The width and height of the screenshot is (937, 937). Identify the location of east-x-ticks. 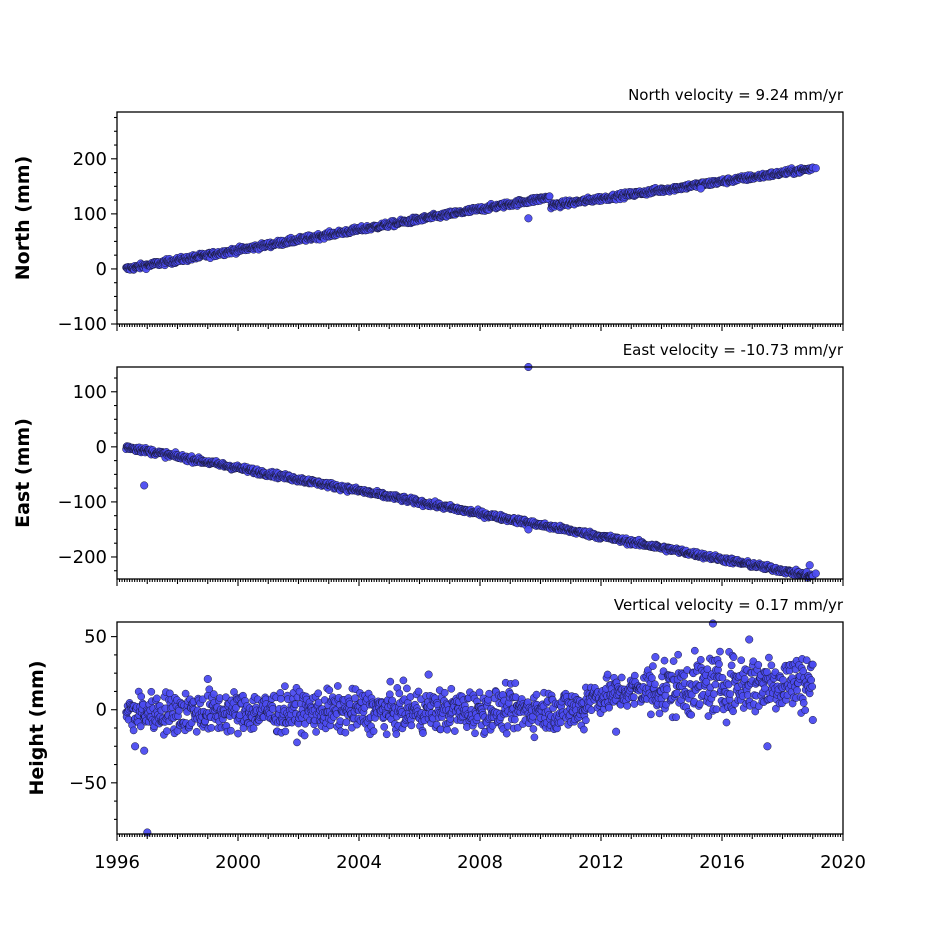
(480, 582).